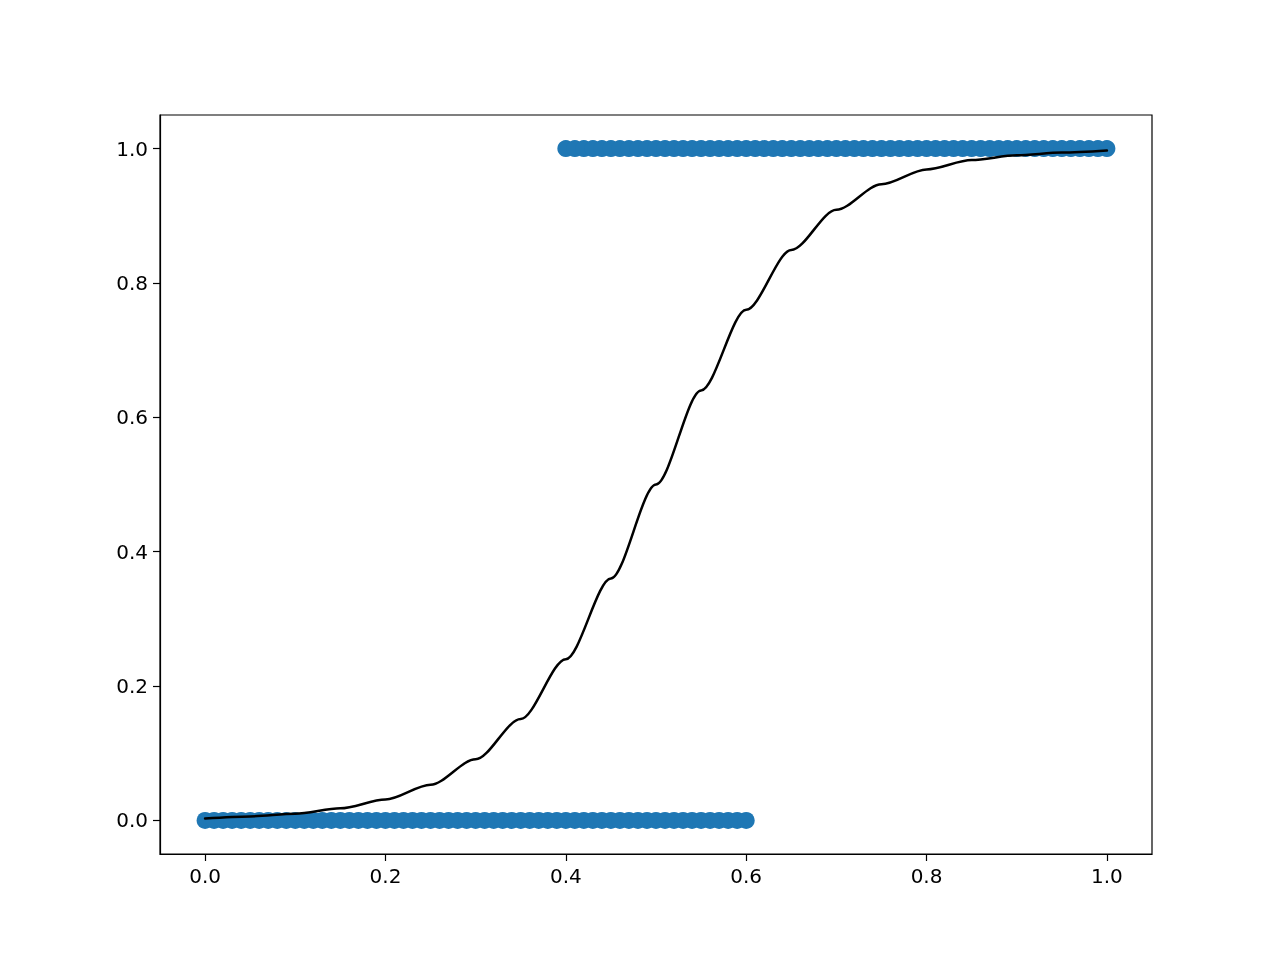  What do you see at coordinates (205, 876) in the screenshot?
I see `x-tick-label: 0.0` at bounding box center [205, 876].